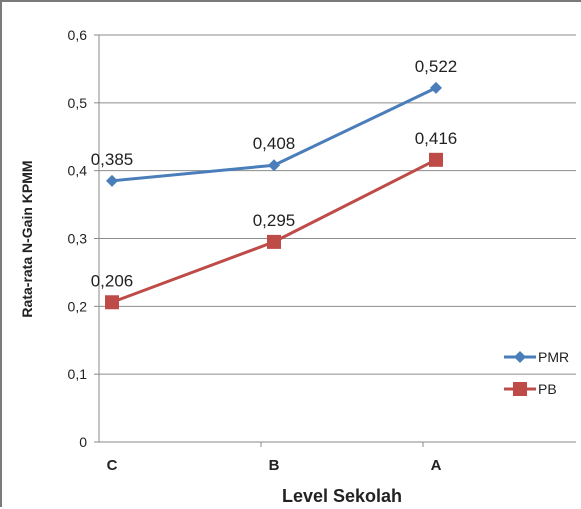  What do you see at coordinates (520, 389) in the screenshot?
I see `legend-marker-pb` at bounding box center [520, 389].